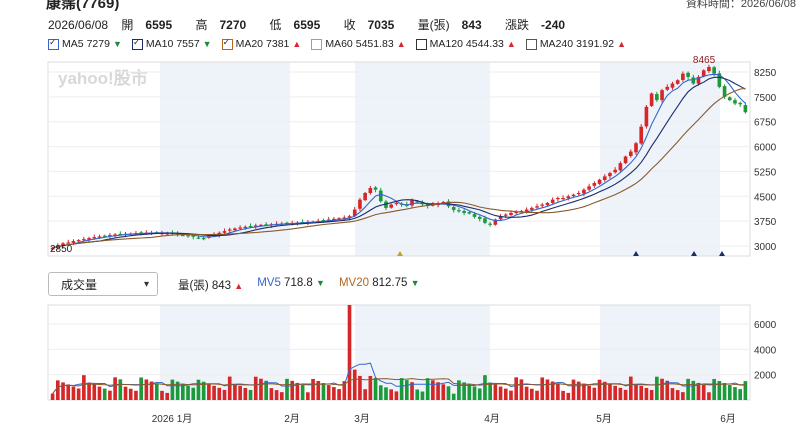 Image resolution: width=810 pixels, height=427 pixels. Describe the element at coordinates (765, 247) in the screenshot. I see `y-tick-label: 3000` at that location.